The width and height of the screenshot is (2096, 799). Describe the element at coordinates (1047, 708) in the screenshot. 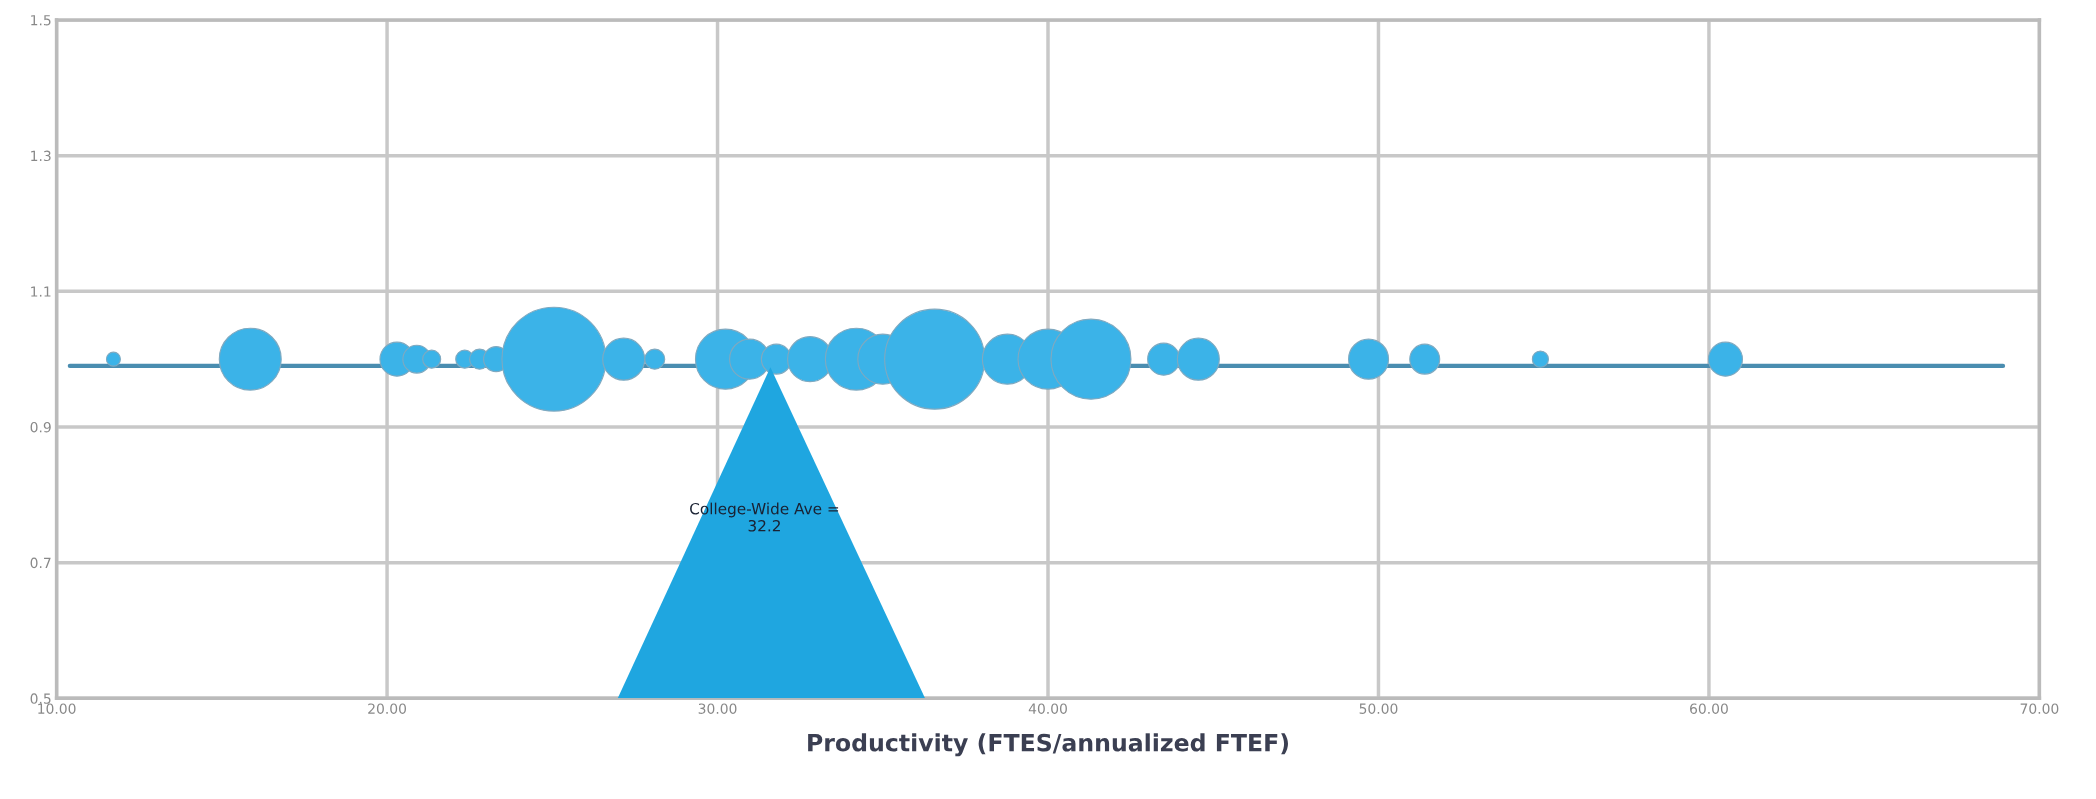

I see `x-tick-label: 40.00` at that location.